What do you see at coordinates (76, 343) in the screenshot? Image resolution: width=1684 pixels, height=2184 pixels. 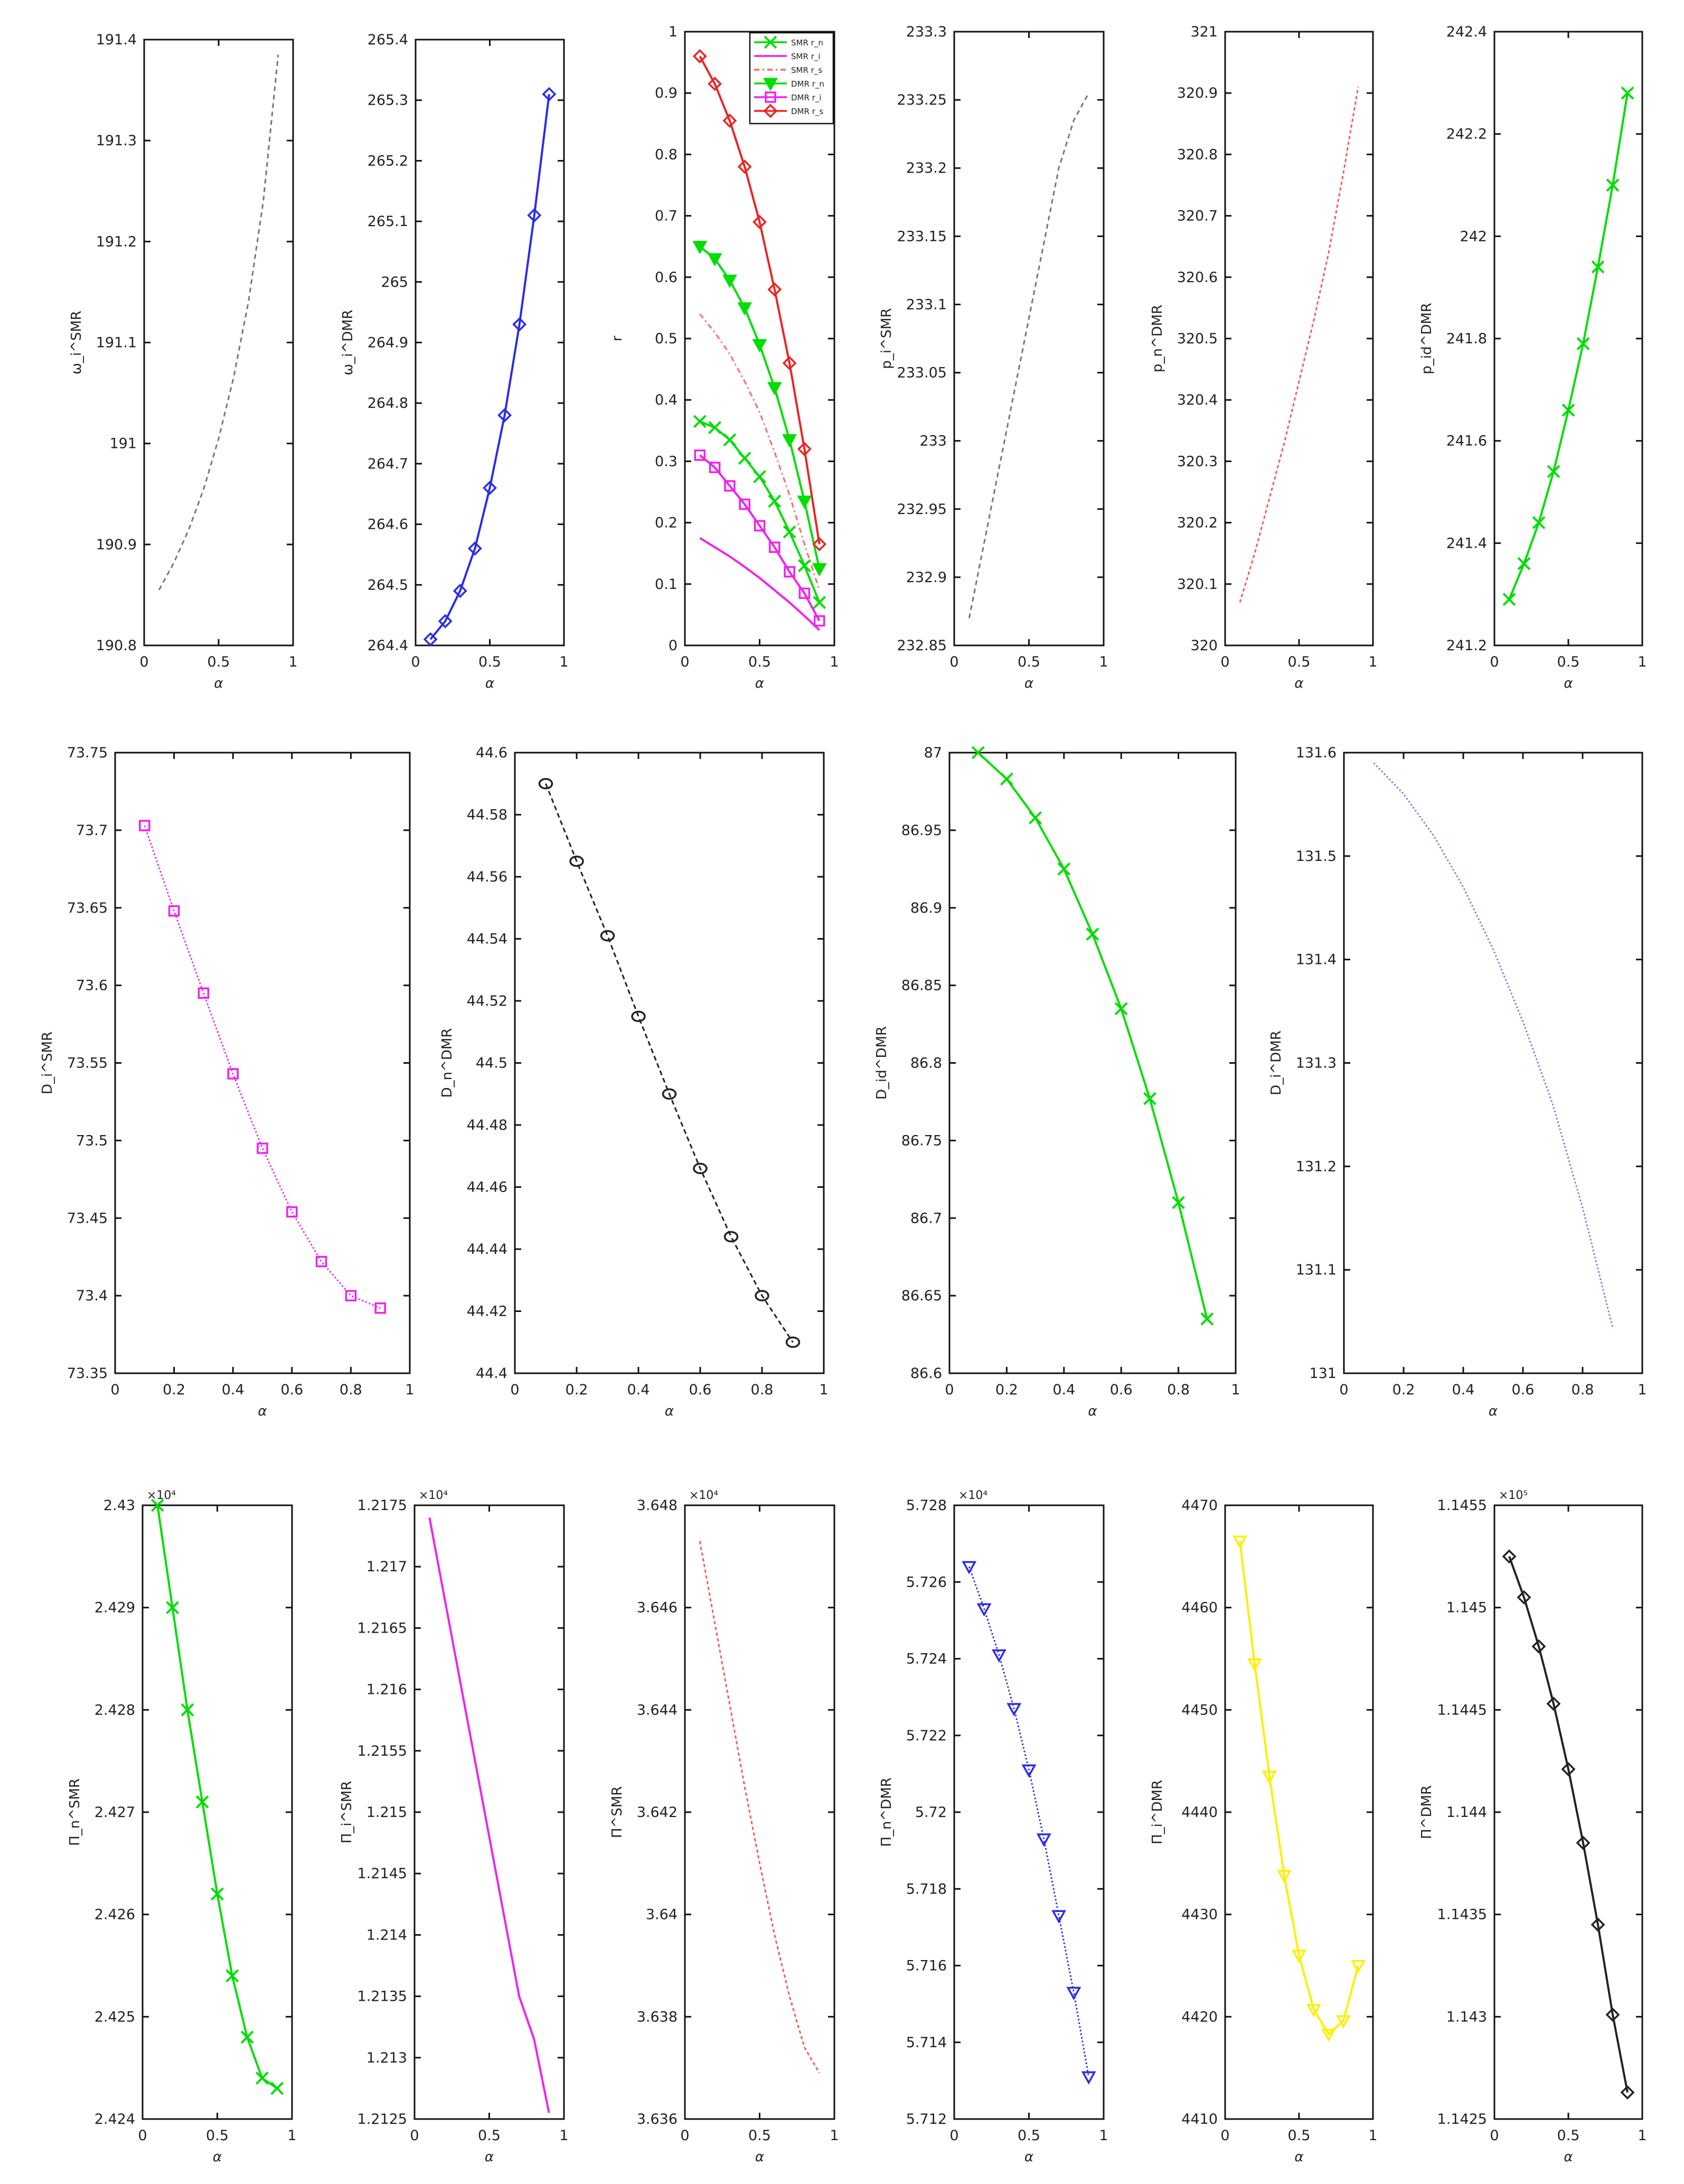 I see `y-axis-label: ω_i^SMR` at bounding box center [76, 343].